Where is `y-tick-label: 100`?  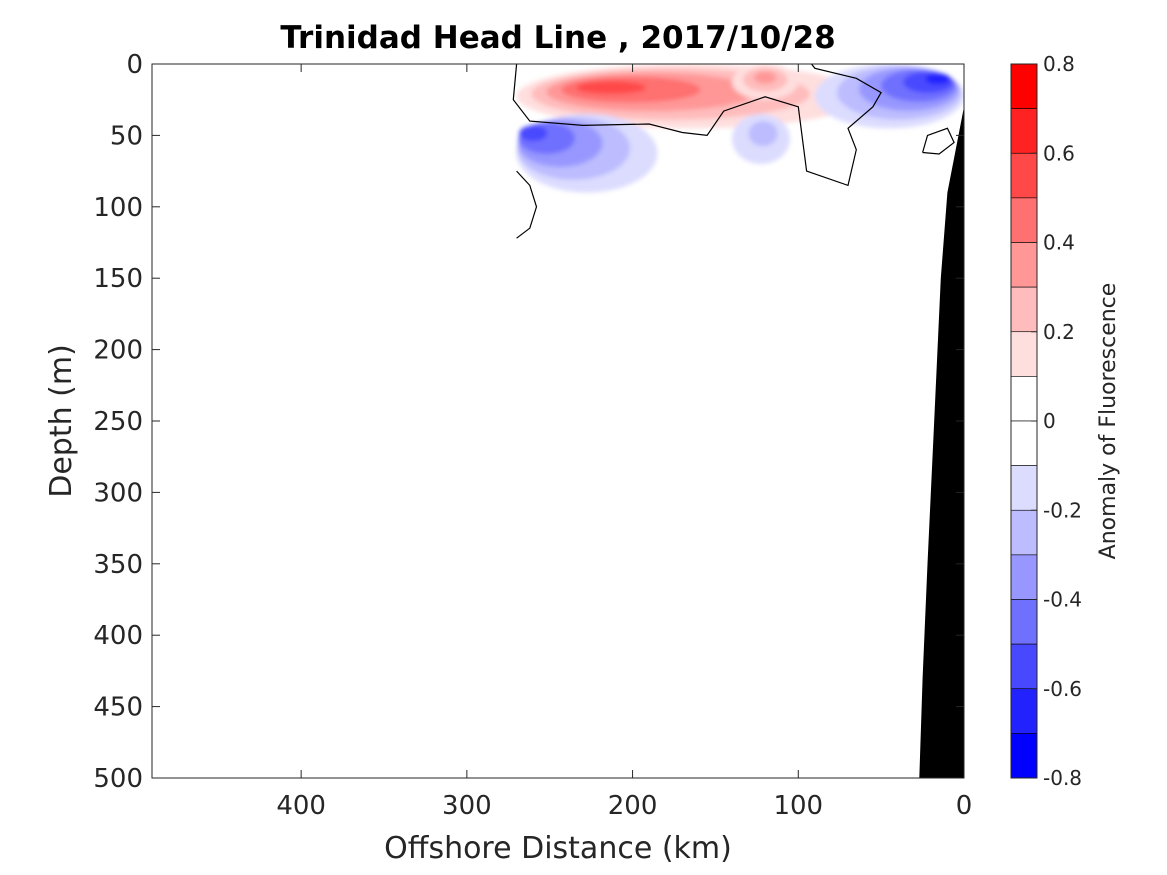
y-tick-label: 100 is located at coordinates (118, 208).